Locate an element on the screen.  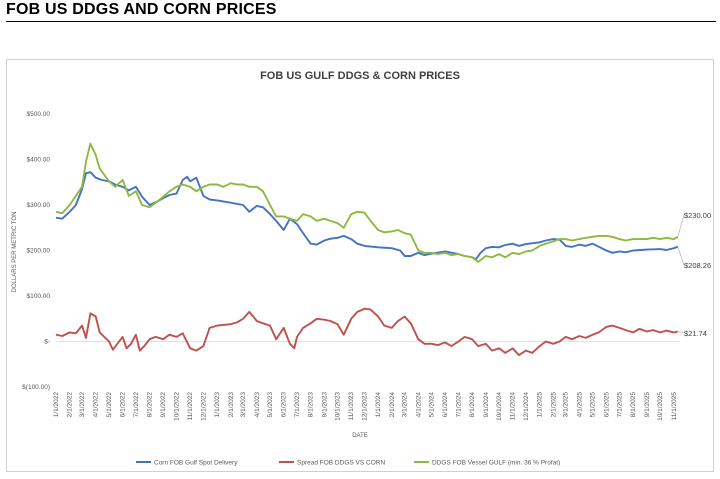
page-heading: FOB US DDGS AND CORN PRICES is located at coordinates (141, 9).